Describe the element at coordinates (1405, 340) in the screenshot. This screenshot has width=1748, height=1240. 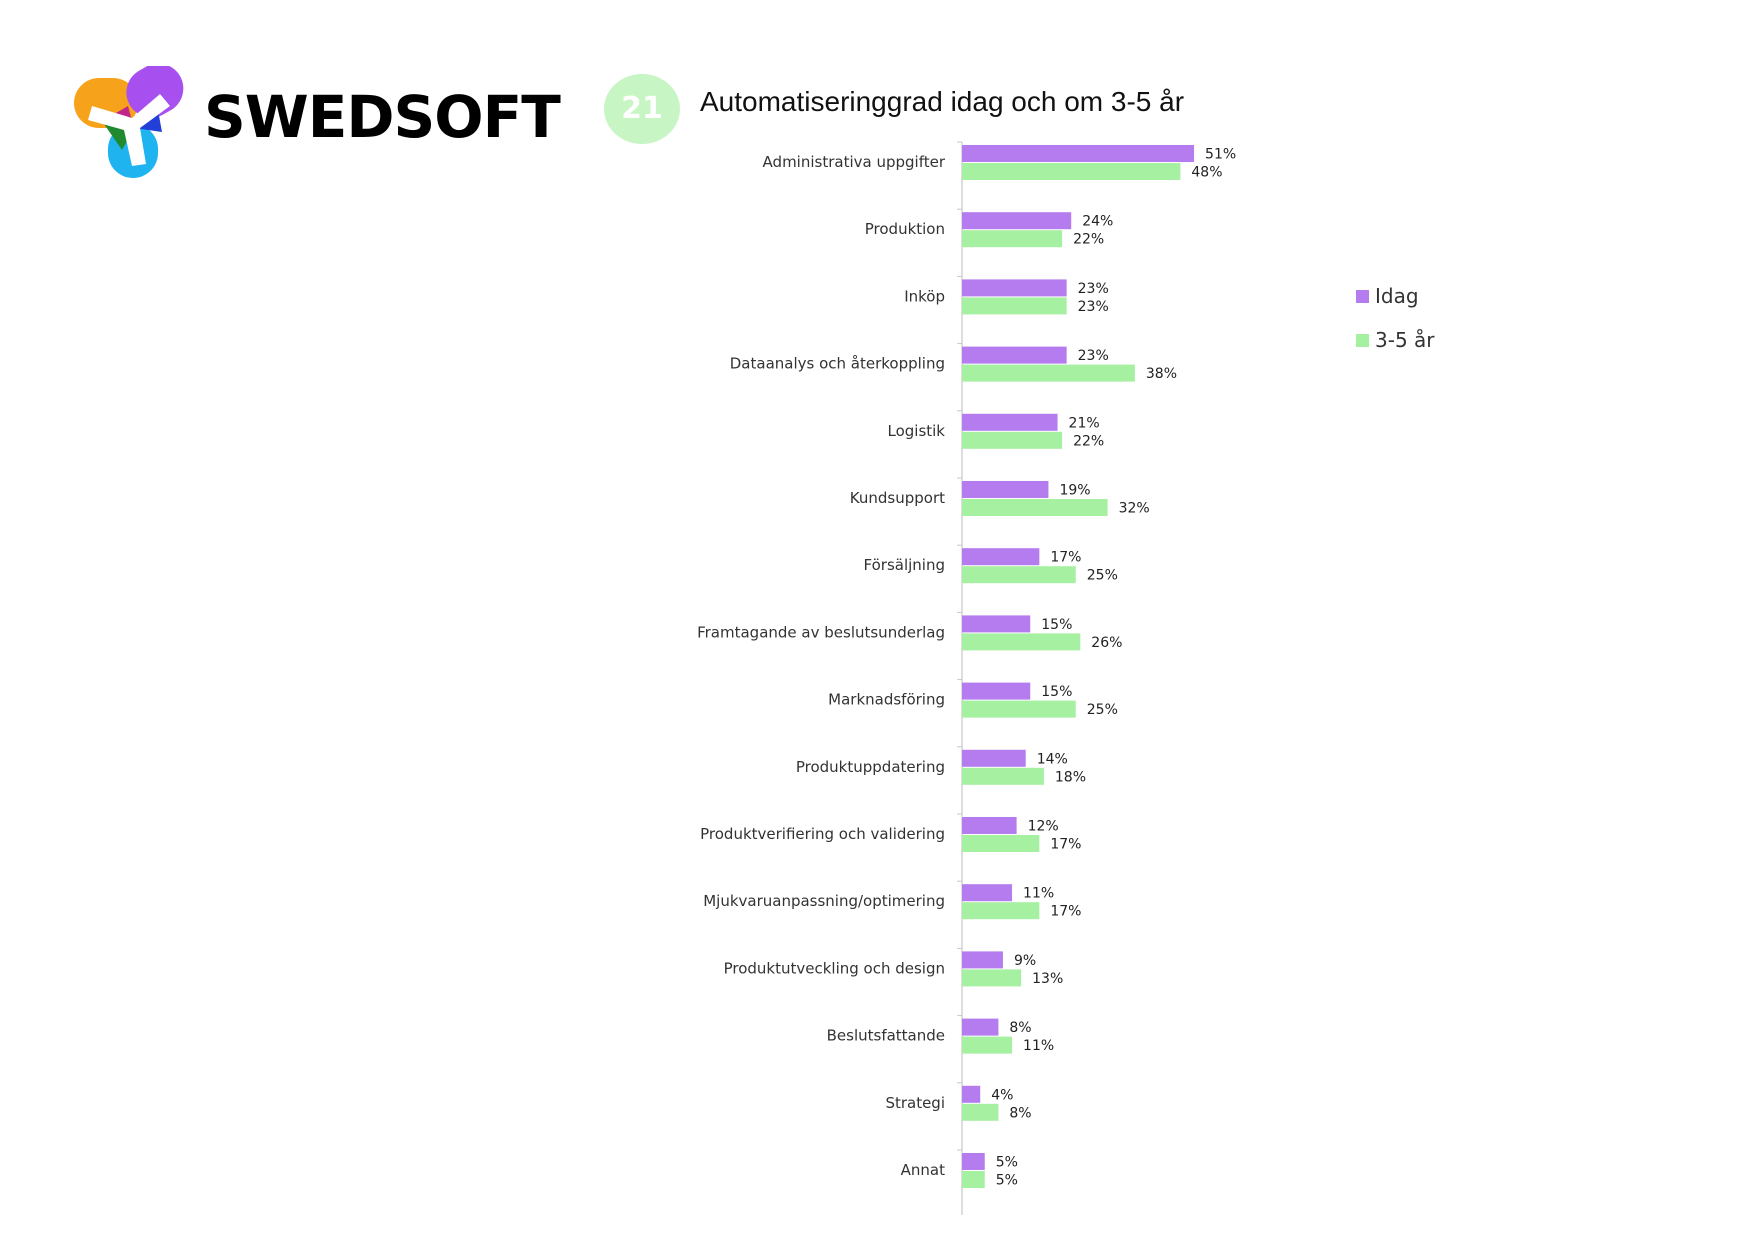
I see `legend-label-3-5-ar: 3-5 år` at that location.